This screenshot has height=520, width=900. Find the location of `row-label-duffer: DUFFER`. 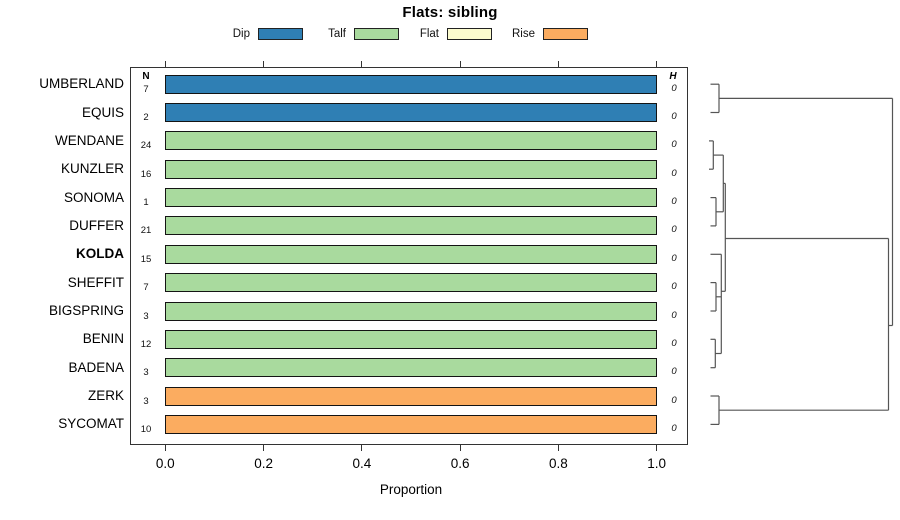

row-label-duffer: DUFFER is located at coordinates (96, 225).